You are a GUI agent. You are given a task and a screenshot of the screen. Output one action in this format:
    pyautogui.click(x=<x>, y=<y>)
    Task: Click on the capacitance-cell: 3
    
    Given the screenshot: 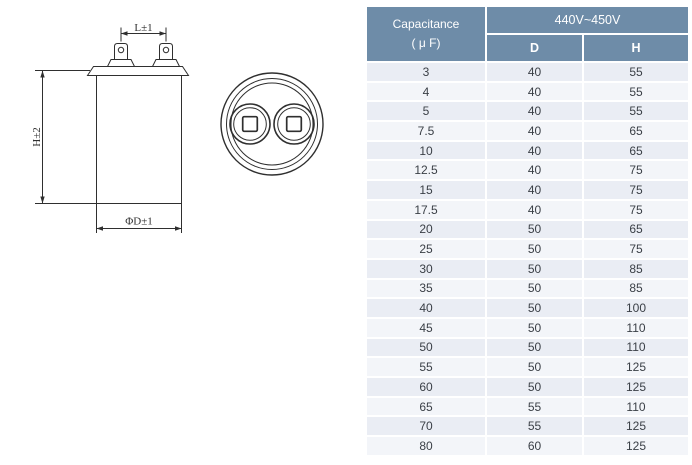 What is the action you would take?
    pyautogui.click(x=426, y=72)
    